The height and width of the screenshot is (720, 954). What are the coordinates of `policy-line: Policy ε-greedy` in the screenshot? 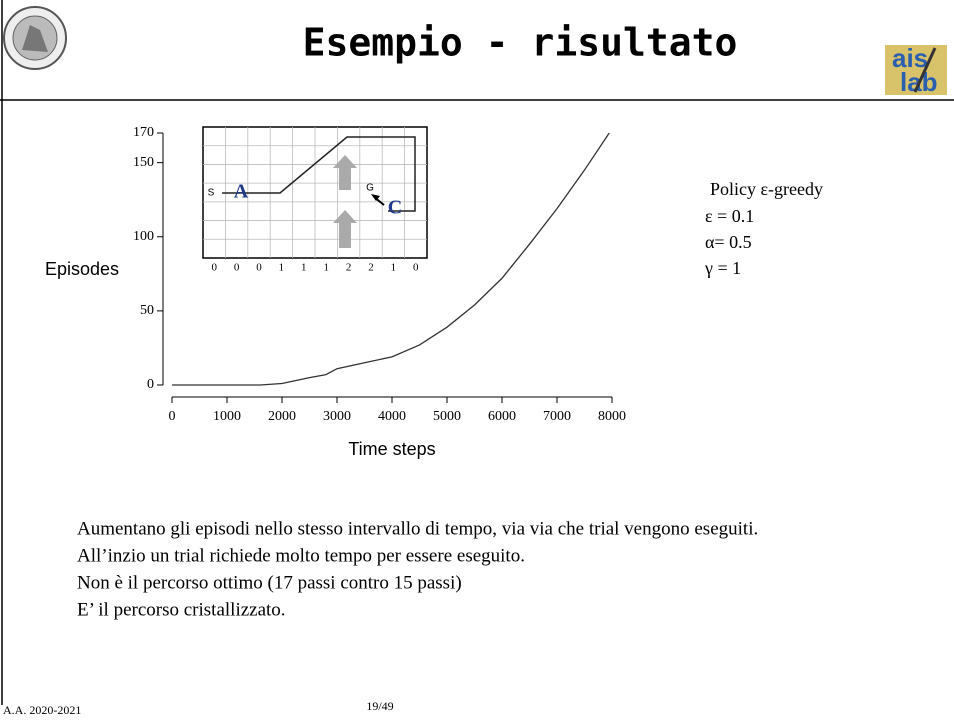 It's located at (766, 189).